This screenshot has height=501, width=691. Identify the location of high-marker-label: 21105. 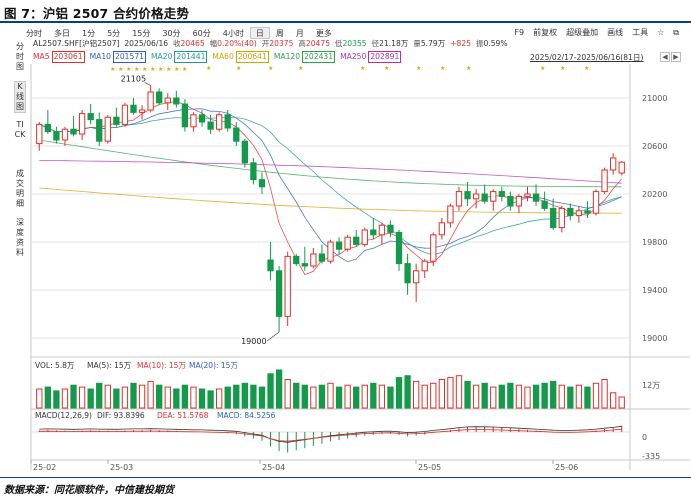
(133, 78).